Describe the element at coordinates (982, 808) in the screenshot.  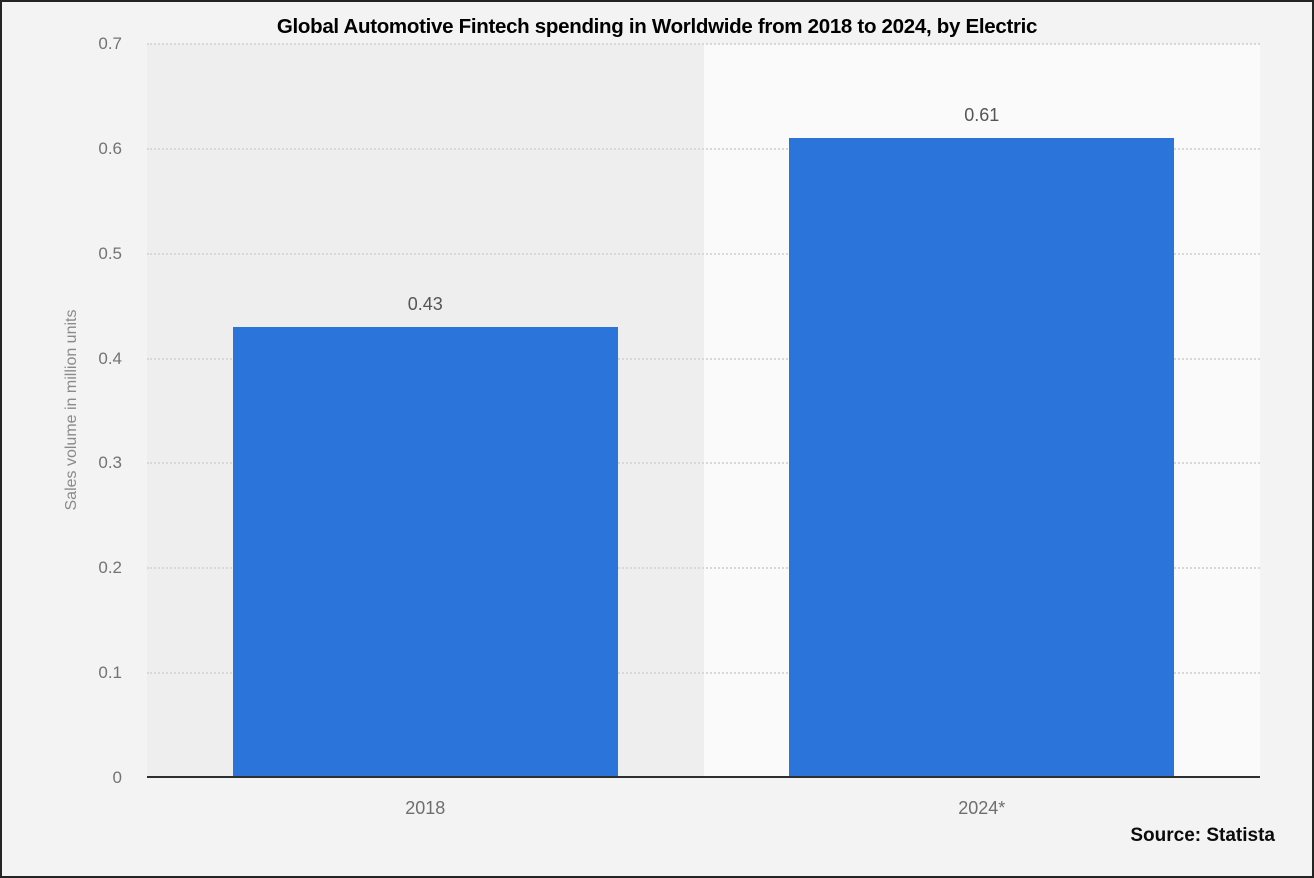
I see `x-category-label: 2024*` at that location.